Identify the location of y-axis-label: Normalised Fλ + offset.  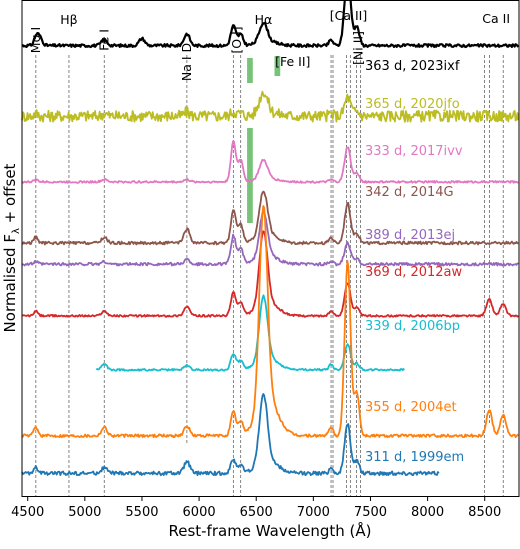
(11, 247).